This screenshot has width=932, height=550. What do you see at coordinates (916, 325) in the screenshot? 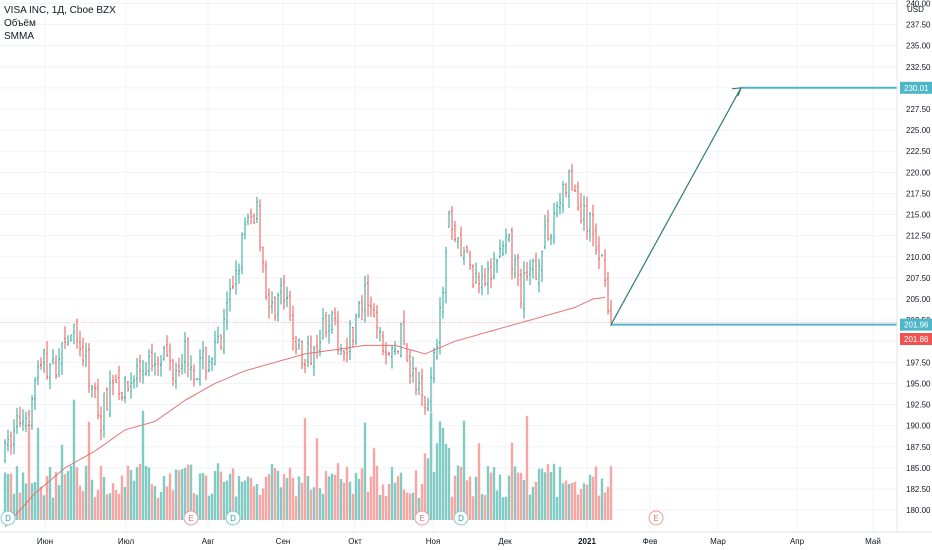
I see `start-price-tag: 201.96` at bounding box center [916, 325].